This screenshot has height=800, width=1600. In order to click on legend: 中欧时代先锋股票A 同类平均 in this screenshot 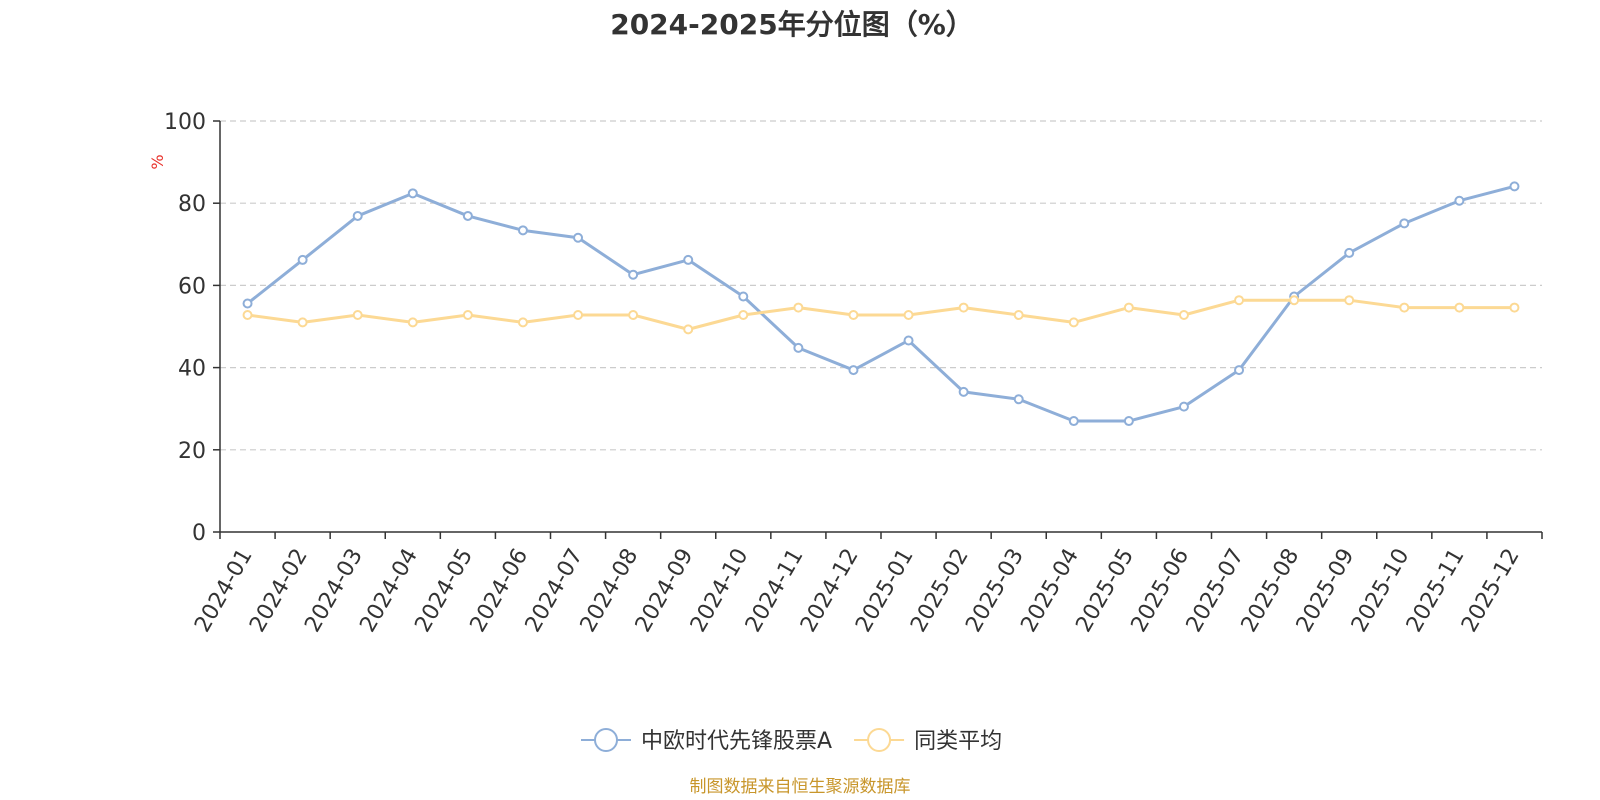, I will do `click(791, 741)`.